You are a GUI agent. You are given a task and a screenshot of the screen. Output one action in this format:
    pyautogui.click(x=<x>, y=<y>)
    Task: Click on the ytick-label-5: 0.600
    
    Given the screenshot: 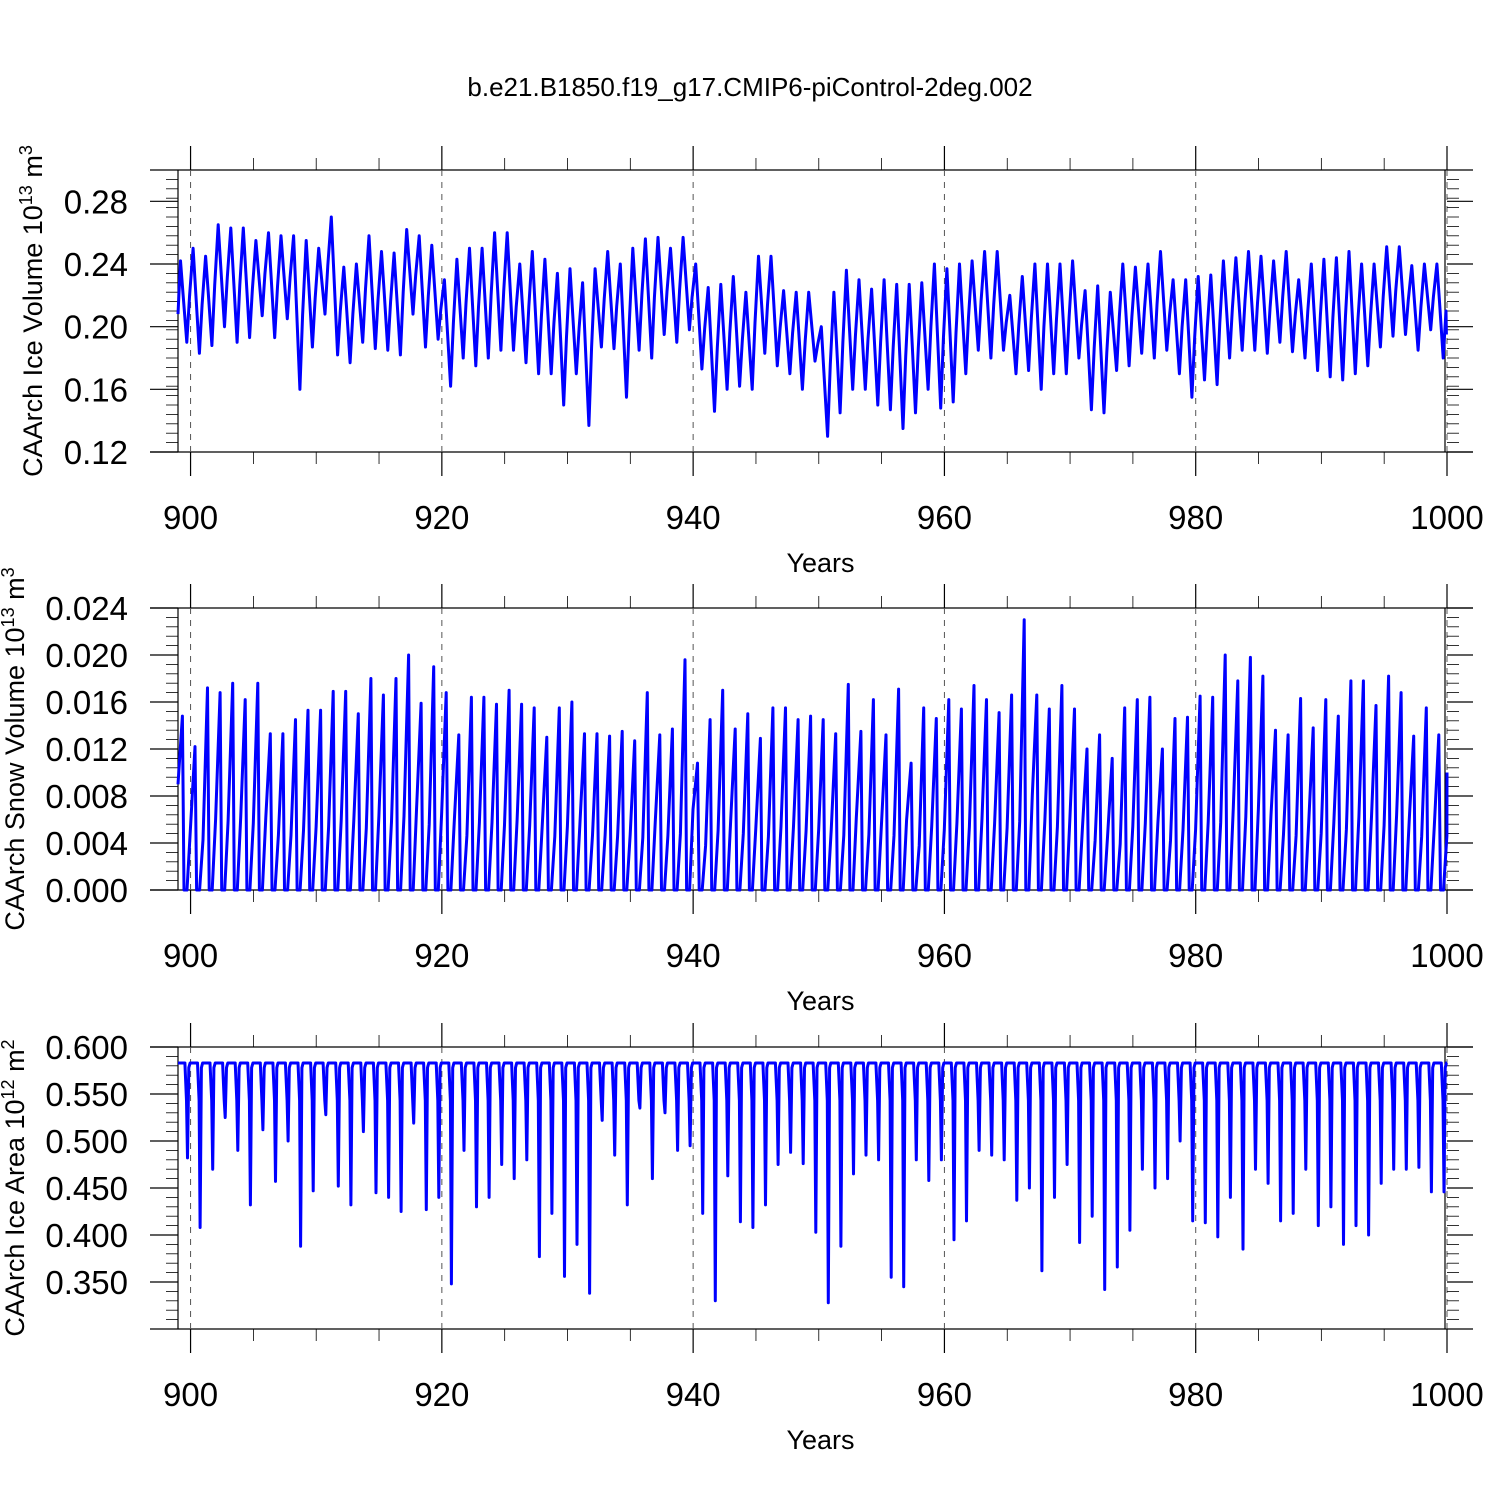 What is the action you would take?
    pyautogui.click(x=86, y=1047)
    